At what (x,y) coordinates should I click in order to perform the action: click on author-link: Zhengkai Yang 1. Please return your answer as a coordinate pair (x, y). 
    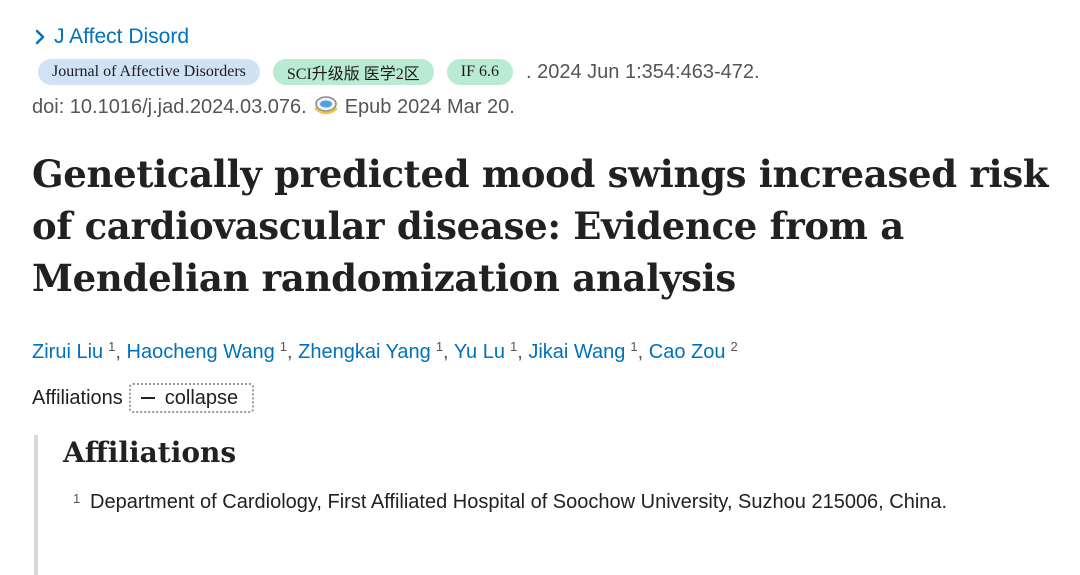
    Looking at the image, I should click on (371, 351).